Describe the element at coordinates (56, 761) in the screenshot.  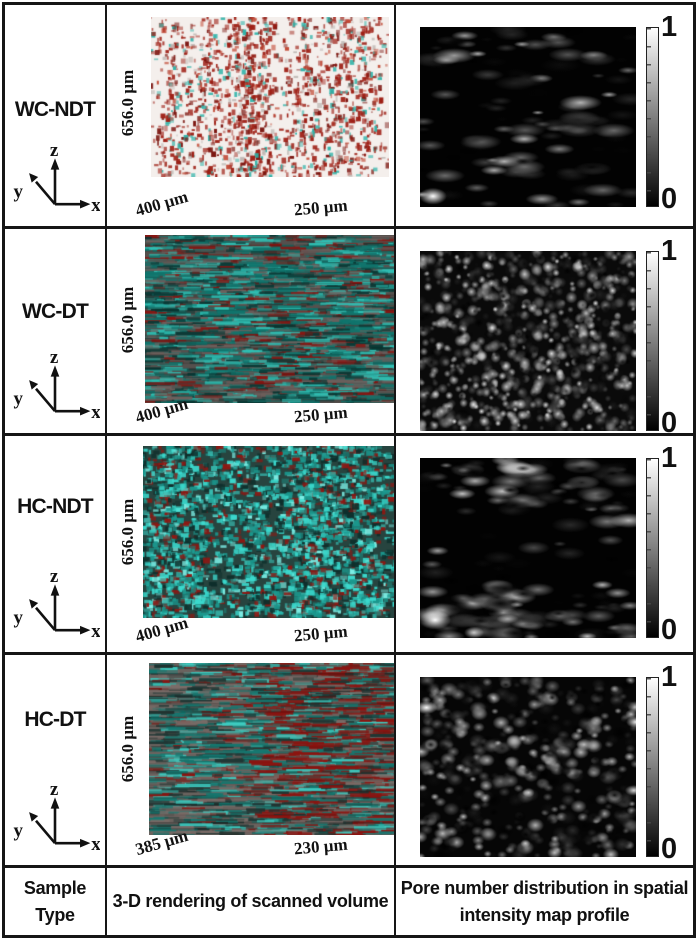
I see `sample-cell-hc-dt: HC-DT z y x` at that location.